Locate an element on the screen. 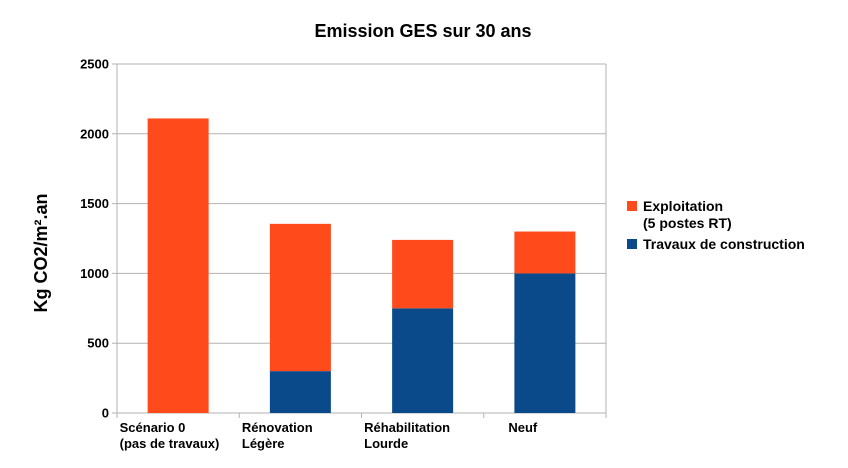 The width and height of the screenshot is (848, 468). legend-label: Travaux de construction is located at coordinates (724, 244).